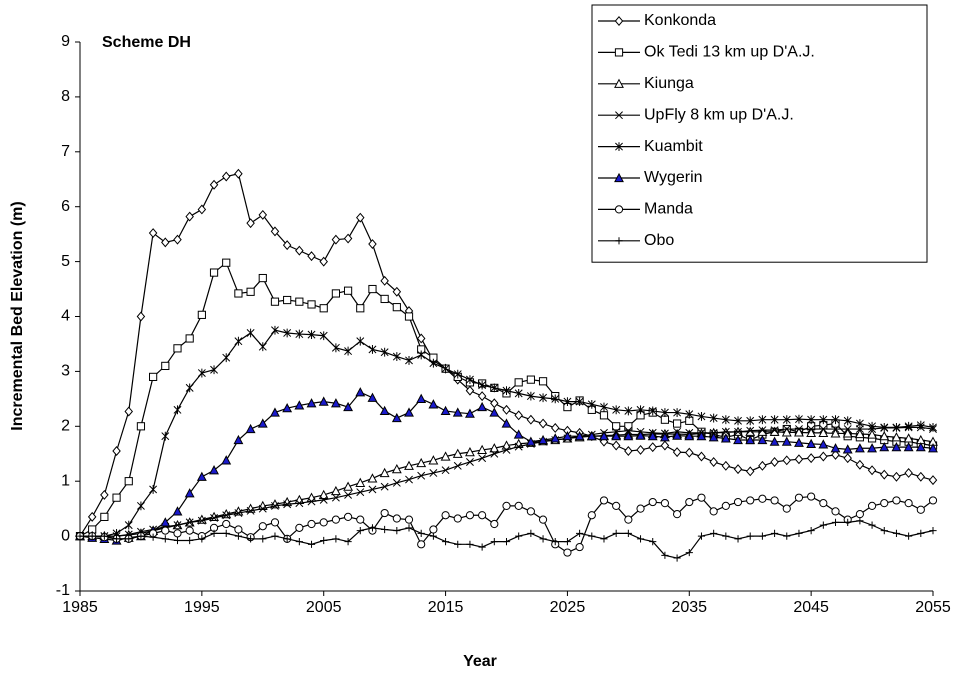  Describe the element at coordinates (446, 607) in the screenshot. I see `x-tick-label: 2015` at that location.